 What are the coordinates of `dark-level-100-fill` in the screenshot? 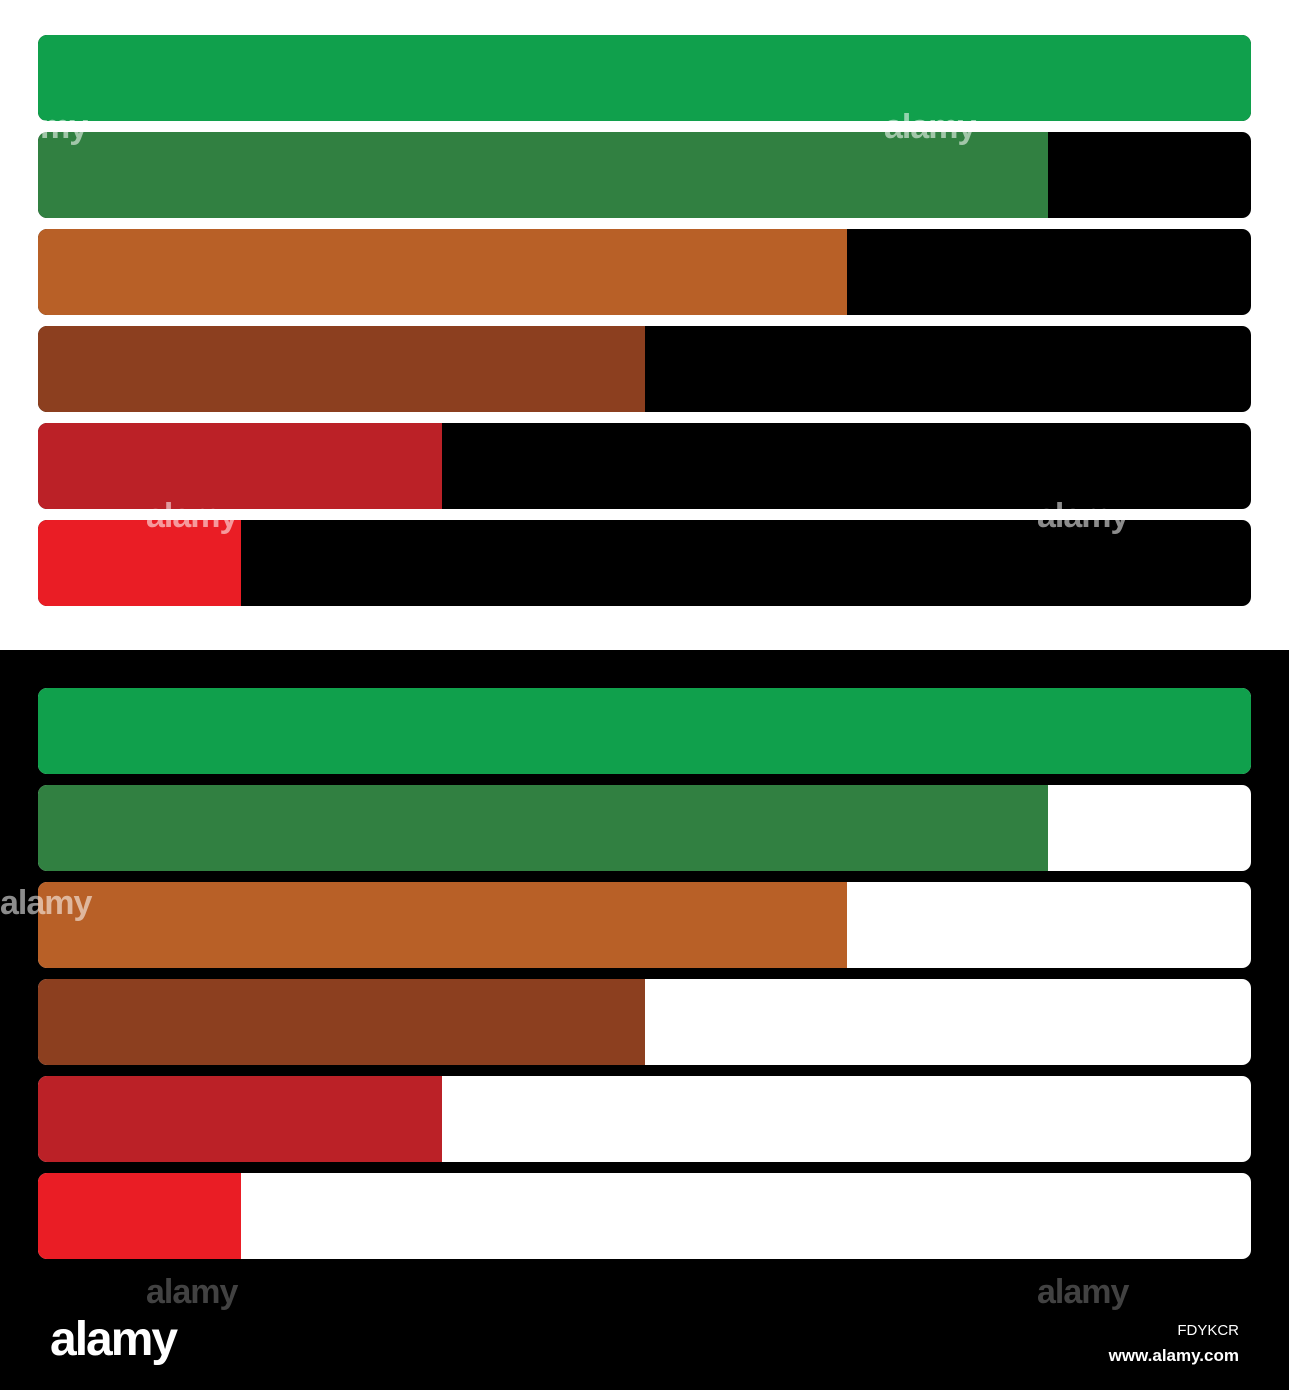 It's located at (644, 731).